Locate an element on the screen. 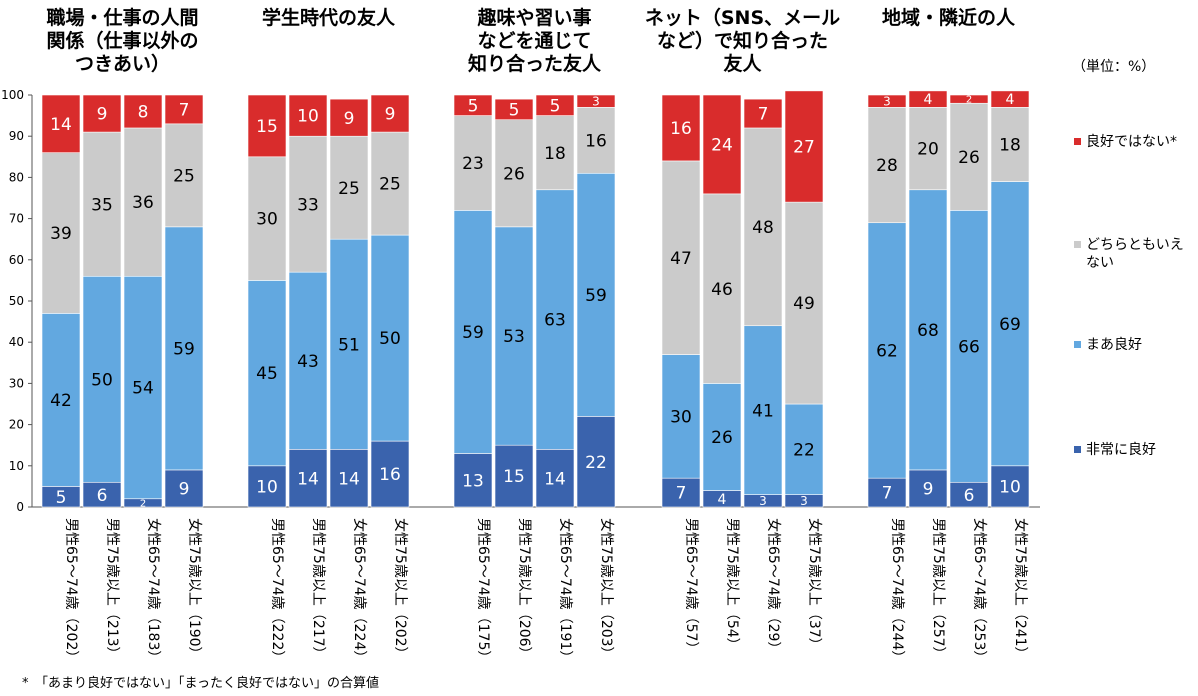 This screenshot has width=1198, height=696. group-title: ネット（SNS、メール is located at coordinates (742, 17).